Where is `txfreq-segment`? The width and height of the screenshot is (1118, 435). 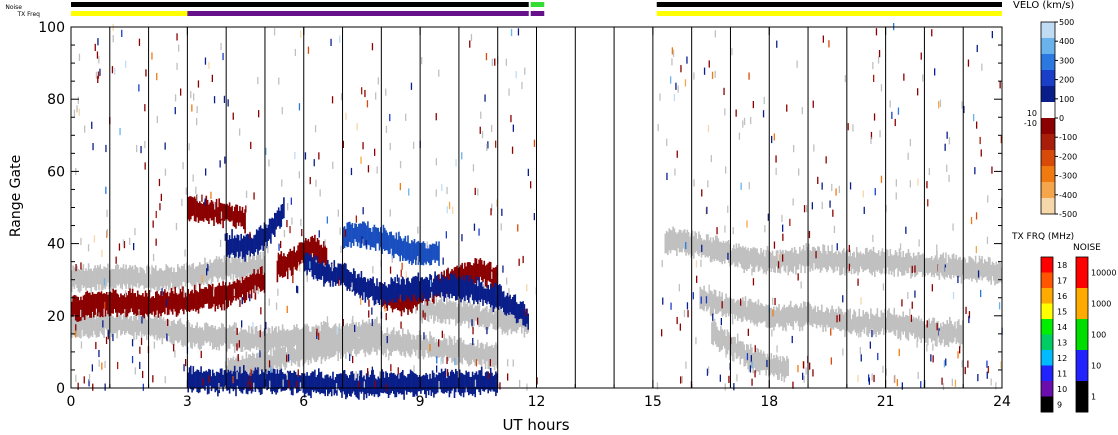 txfreq-segment is located at coordinates (537, 13).